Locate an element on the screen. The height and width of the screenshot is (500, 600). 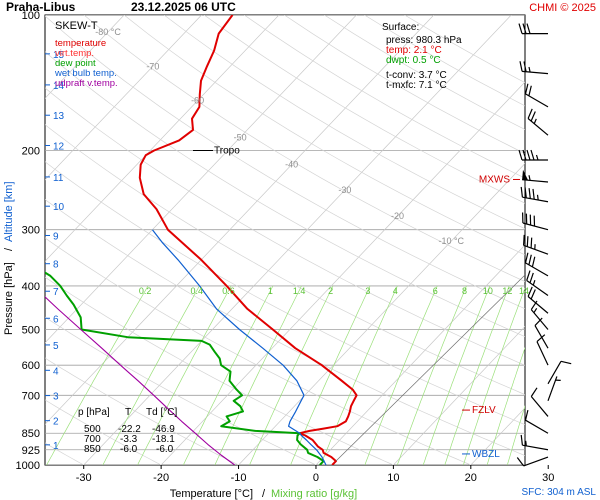
altitude-tick-label: 15 is located at coordinates (59, 55).